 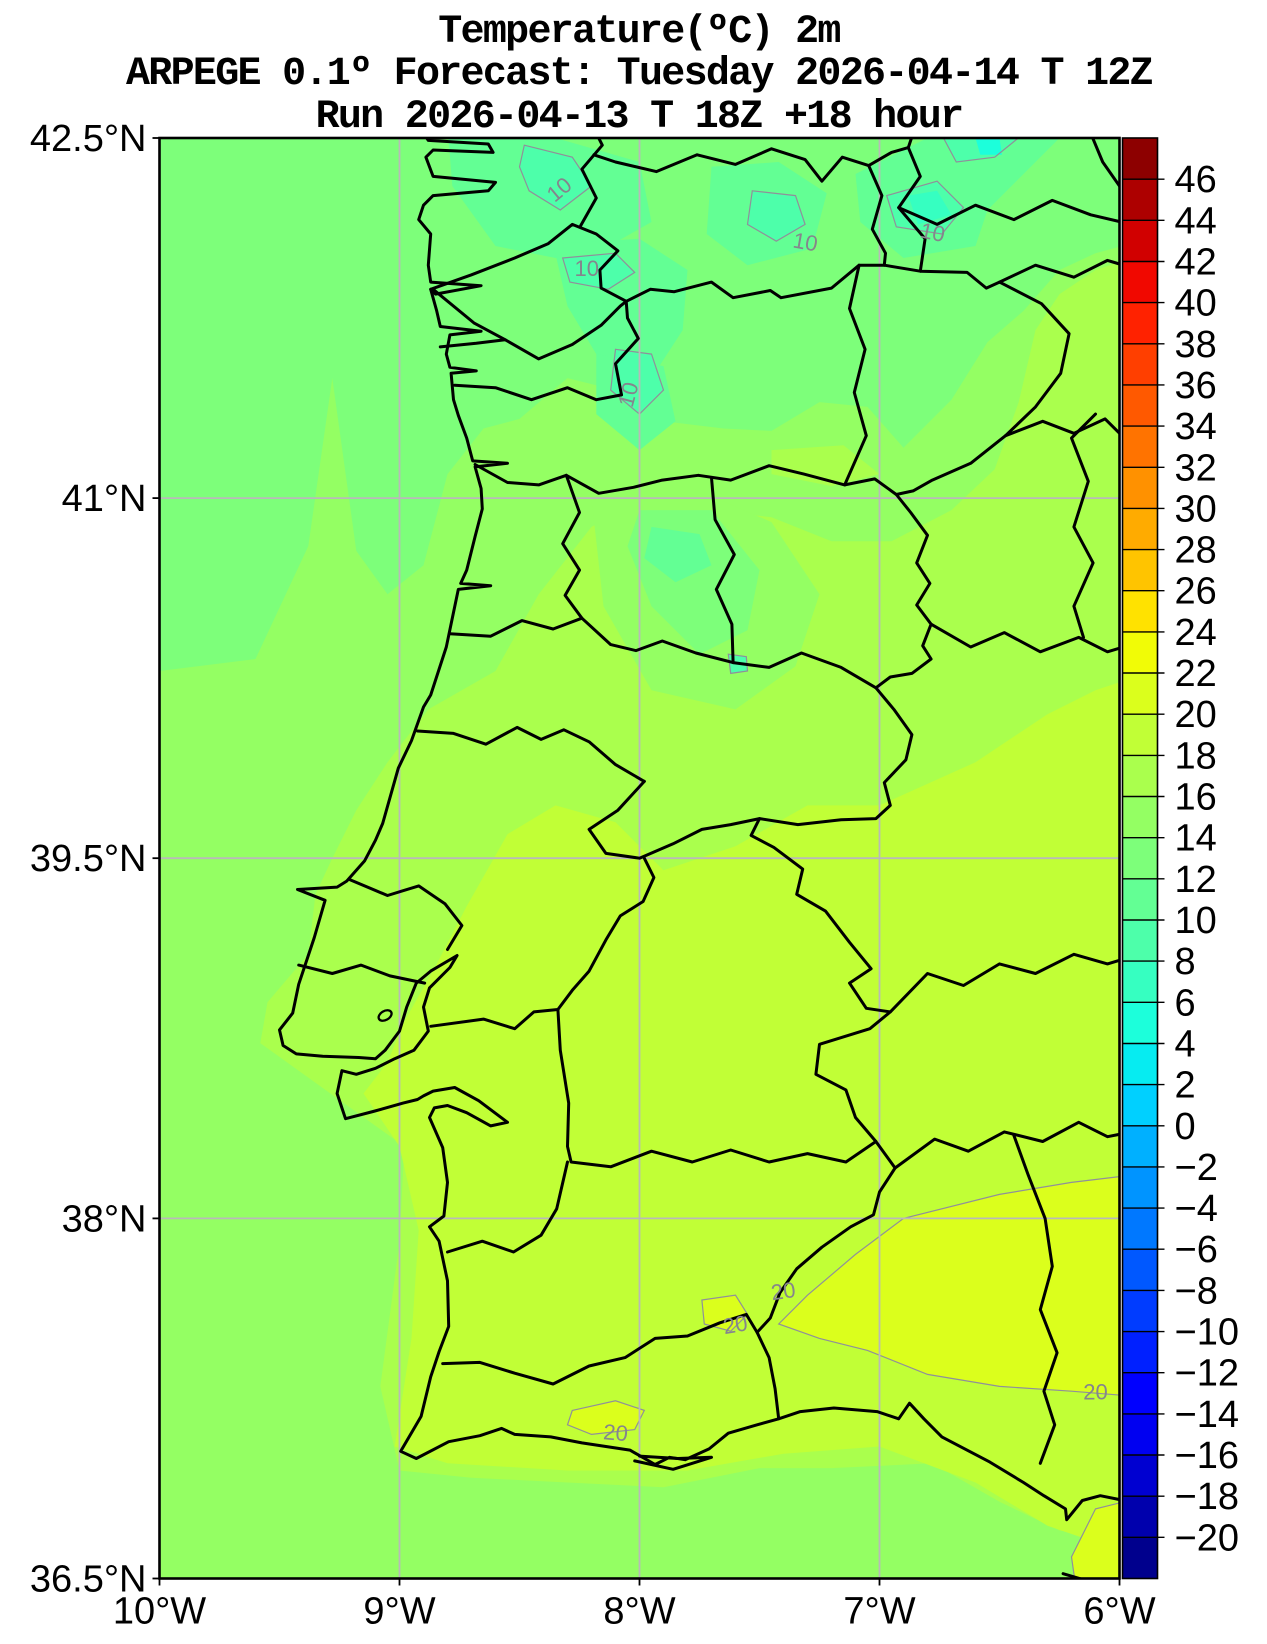 What do you see at coordinates (1196, 386) in the screenshot?
I see `svg-text: 36` at bounding box center [1196, 386].